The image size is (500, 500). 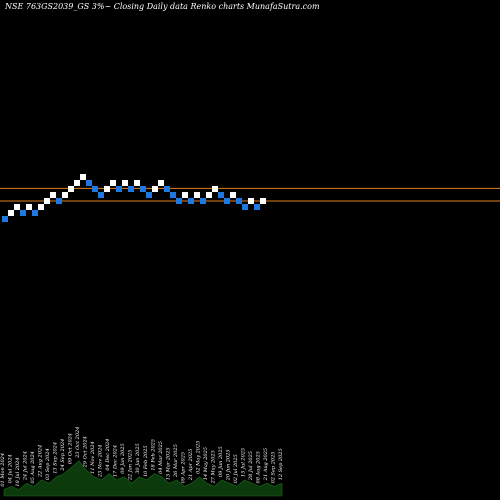 What do you see at coordinates (221, 461) in the screenshot?
I see `volume-date-label: 09 Jun 2025` at bounding box center [221, 461].